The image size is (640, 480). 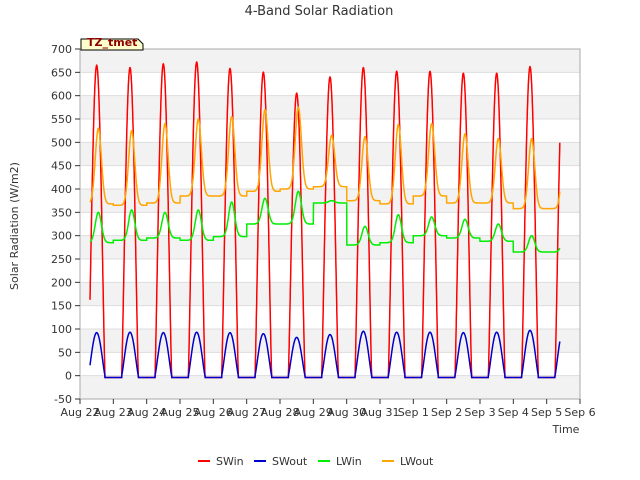 What do you see at coordinates (313, 412) in the screenshot?
I see `x-tick-label: Aug 29` at bounding box center [313, 412].